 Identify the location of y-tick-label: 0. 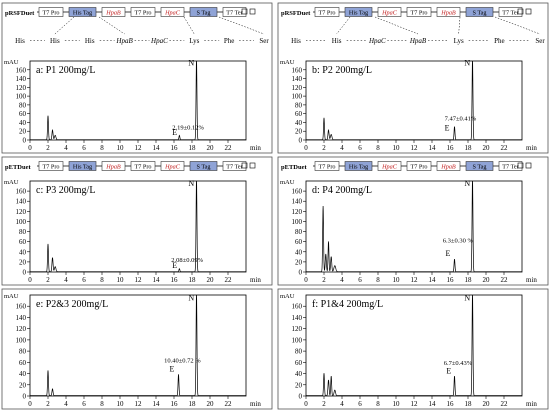
(25, 397).